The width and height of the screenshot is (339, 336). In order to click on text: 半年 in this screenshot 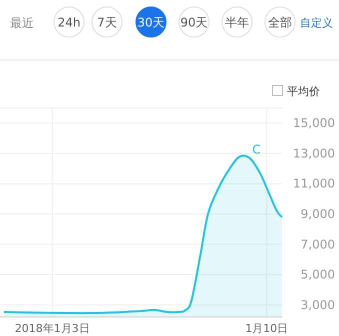, I will do `click(237, 23)`.